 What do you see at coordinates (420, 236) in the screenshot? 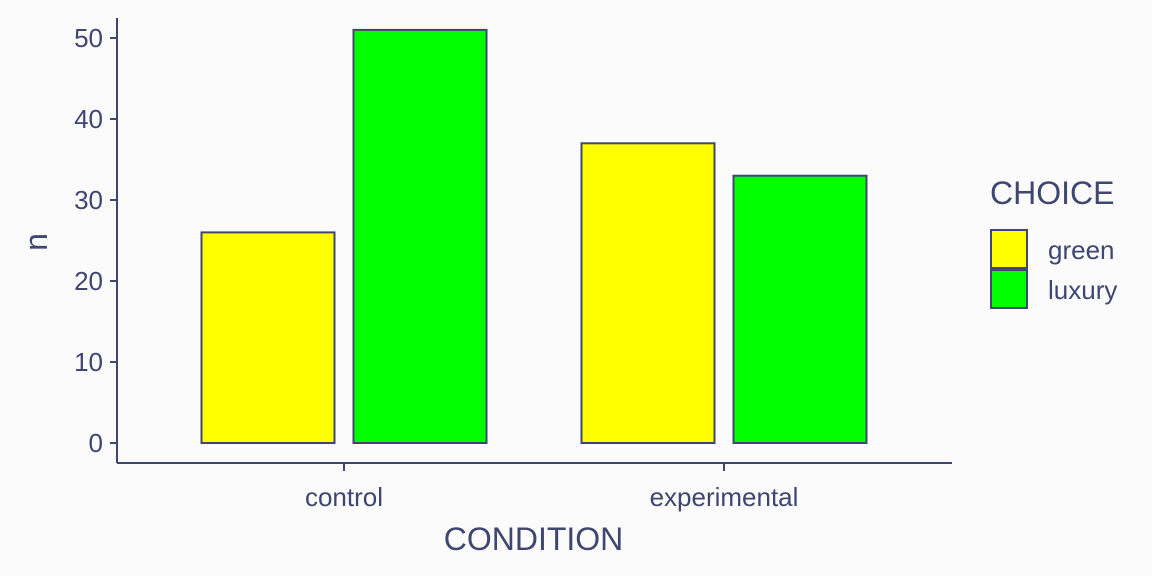
I see `bar-luxury-control` at bounding box center [420, 236].